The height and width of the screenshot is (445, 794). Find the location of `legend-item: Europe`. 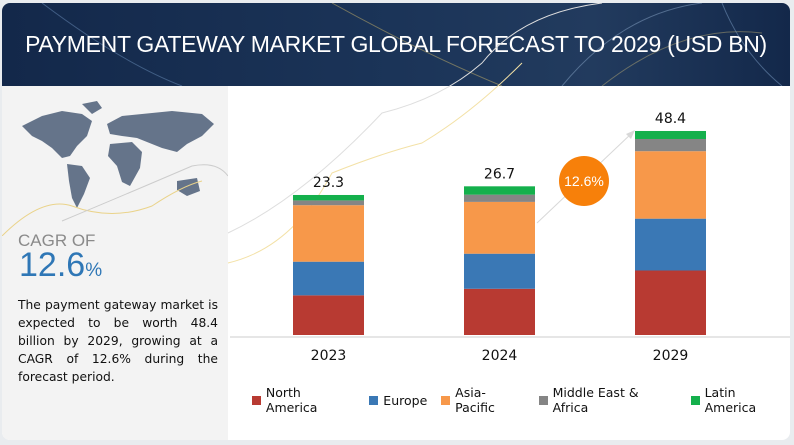

legend-item: Europe is located at coordinates (398, 400).